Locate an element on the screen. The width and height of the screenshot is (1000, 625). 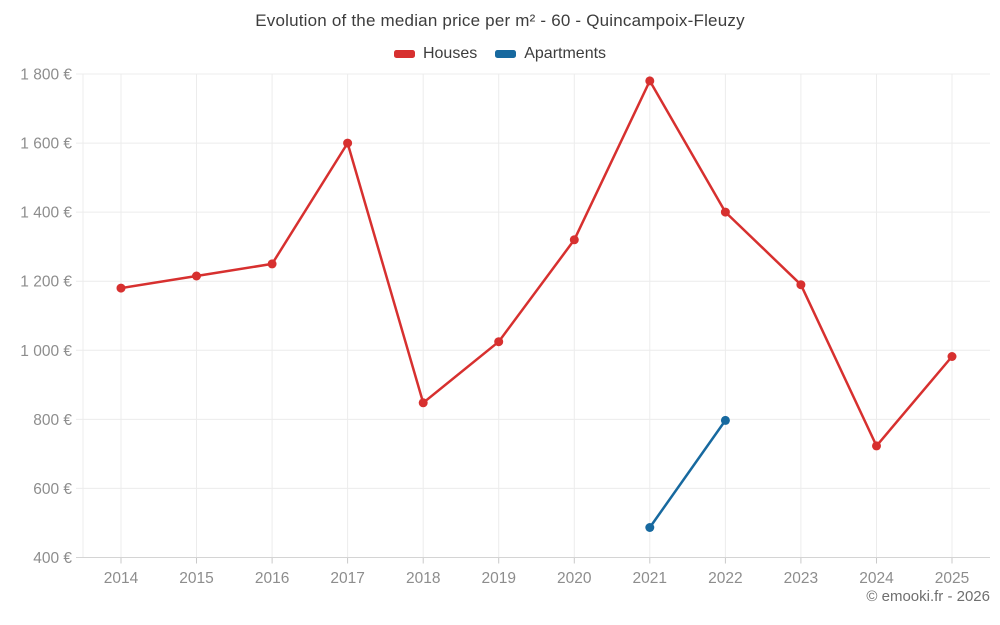
data-point-houses-2023 is located at coordinates (801, 285).